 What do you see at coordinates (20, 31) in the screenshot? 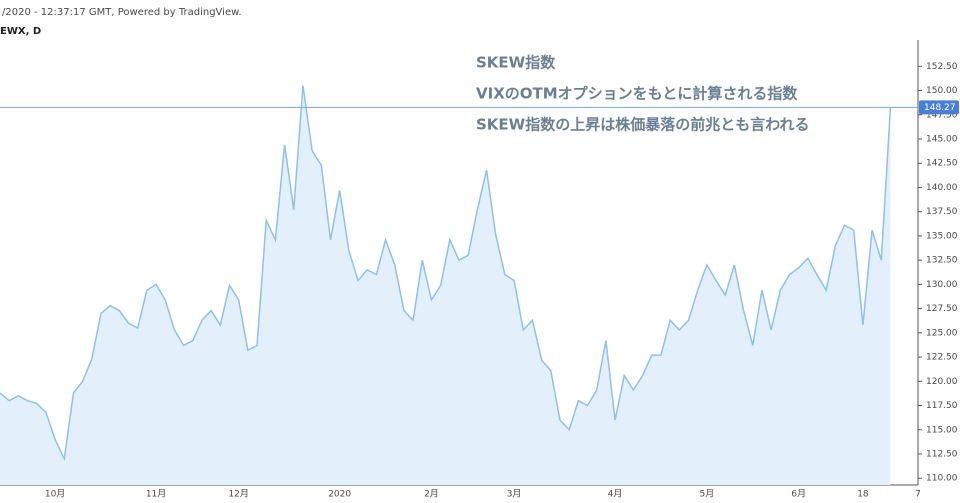
I see `symbol: EWX, D` at bounding box center [20, 31].